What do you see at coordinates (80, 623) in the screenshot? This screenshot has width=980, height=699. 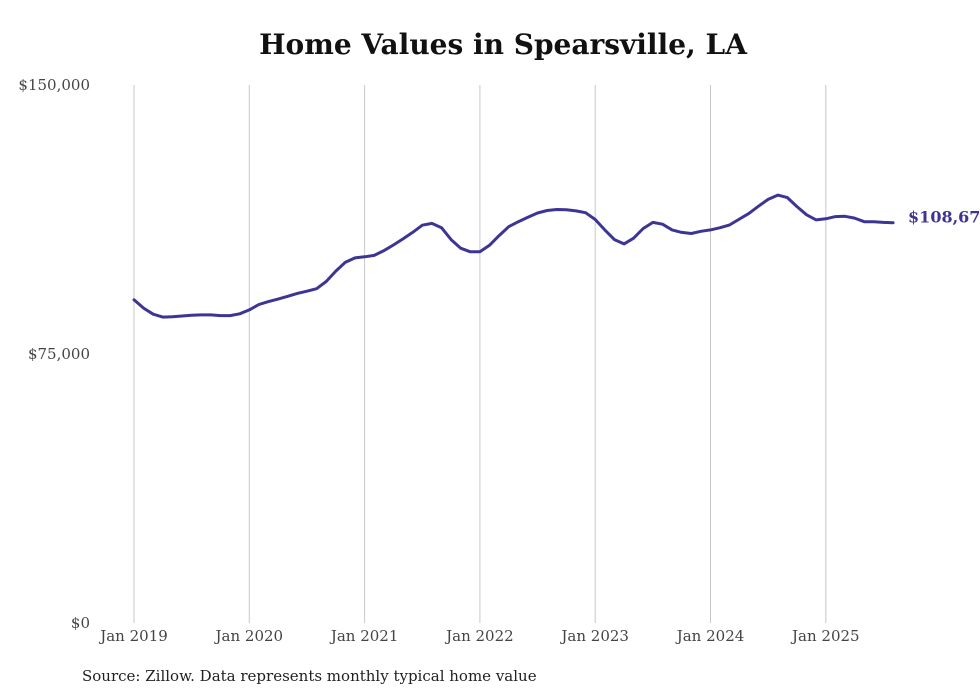 I see `y-tick-label: $0` at bounding box center [80, 623].